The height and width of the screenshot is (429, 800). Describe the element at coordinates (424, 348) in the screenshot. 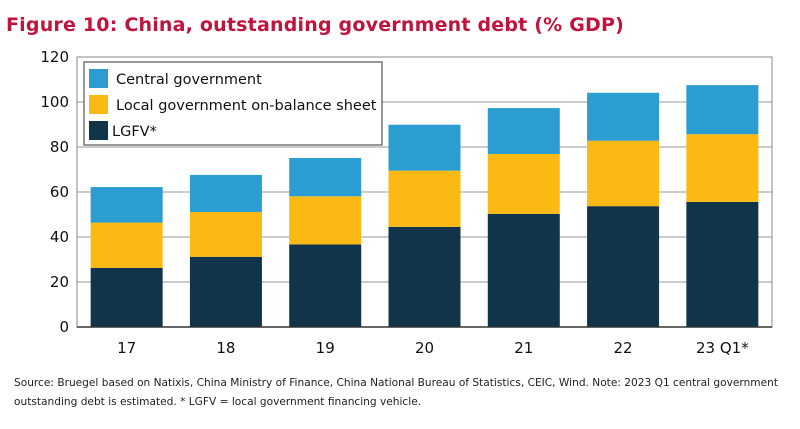

I see `x-tick-label: 20` at that location.